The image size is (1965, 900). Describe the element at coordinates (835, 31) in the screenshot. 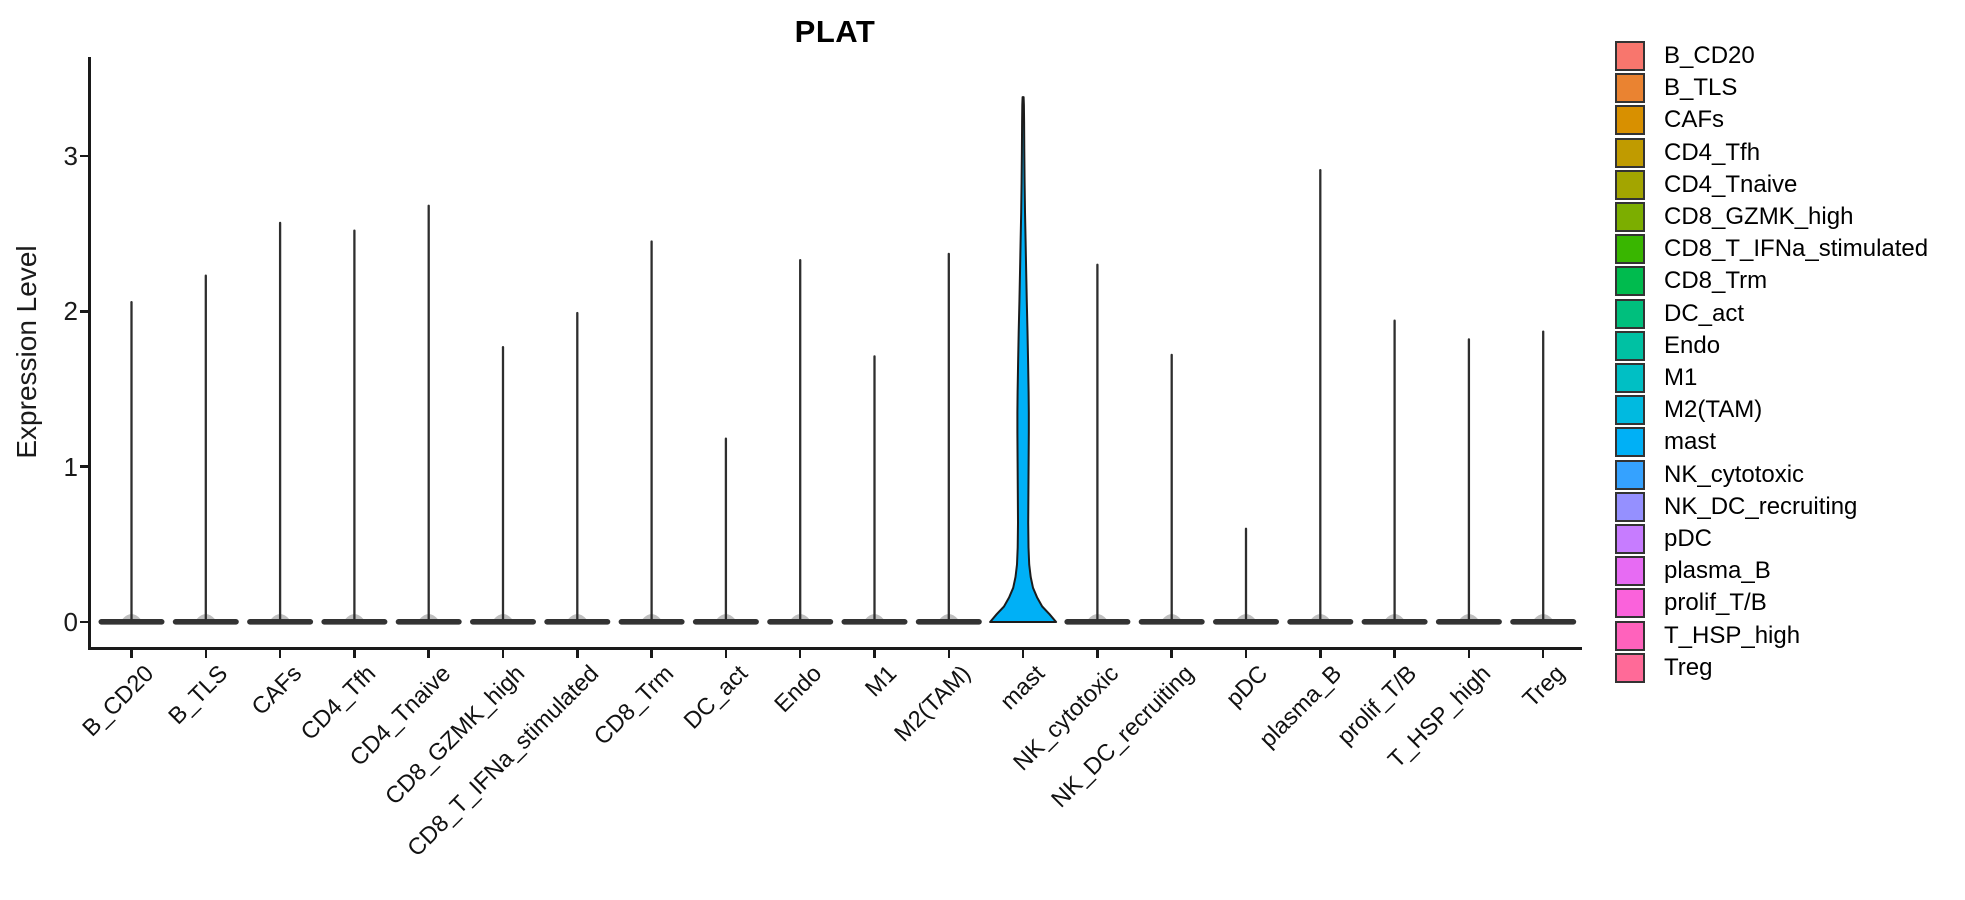

I see `plot-title: PLAT` at that location.